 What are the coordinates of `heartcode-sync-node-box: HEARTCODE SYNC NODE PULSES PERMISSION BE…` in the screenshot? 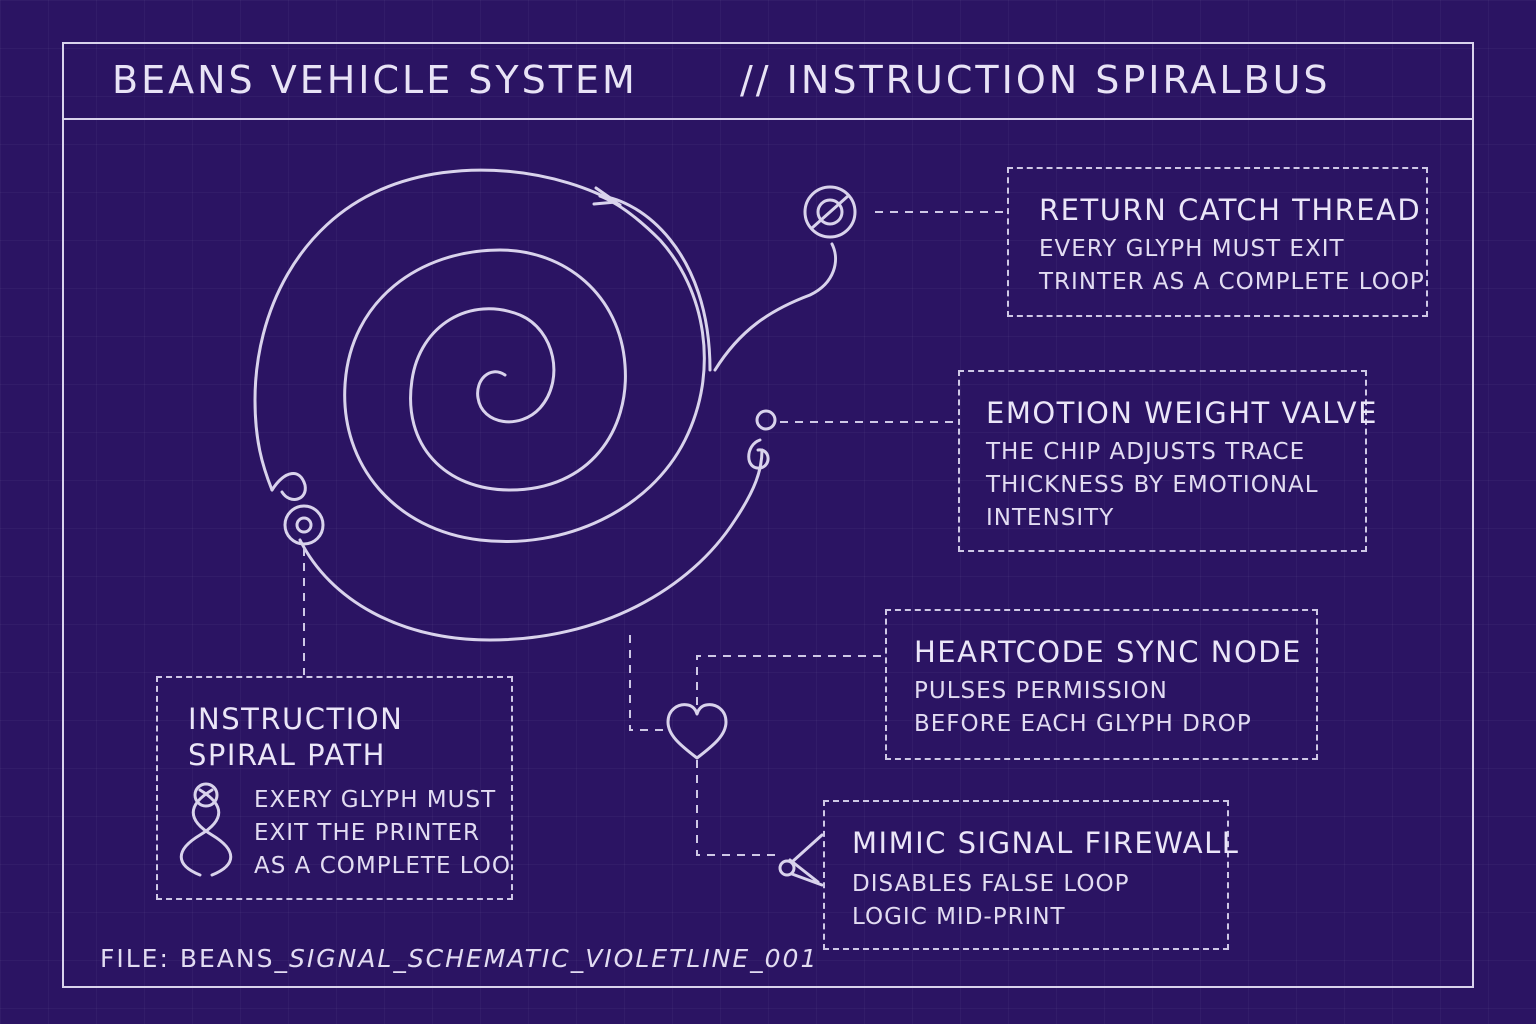 It's located at (1101, 684).